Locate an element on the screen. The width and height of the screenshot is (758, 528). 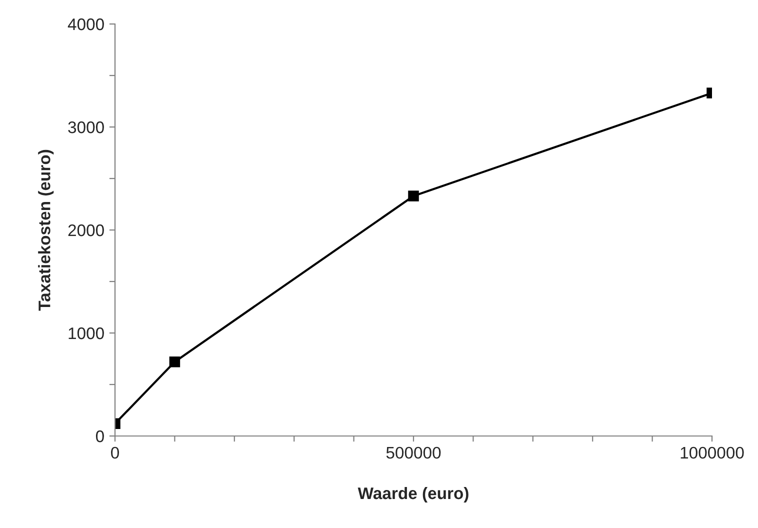
y-axis-title: Taxatiekosten (euro) is located at coordinates (46, 230).